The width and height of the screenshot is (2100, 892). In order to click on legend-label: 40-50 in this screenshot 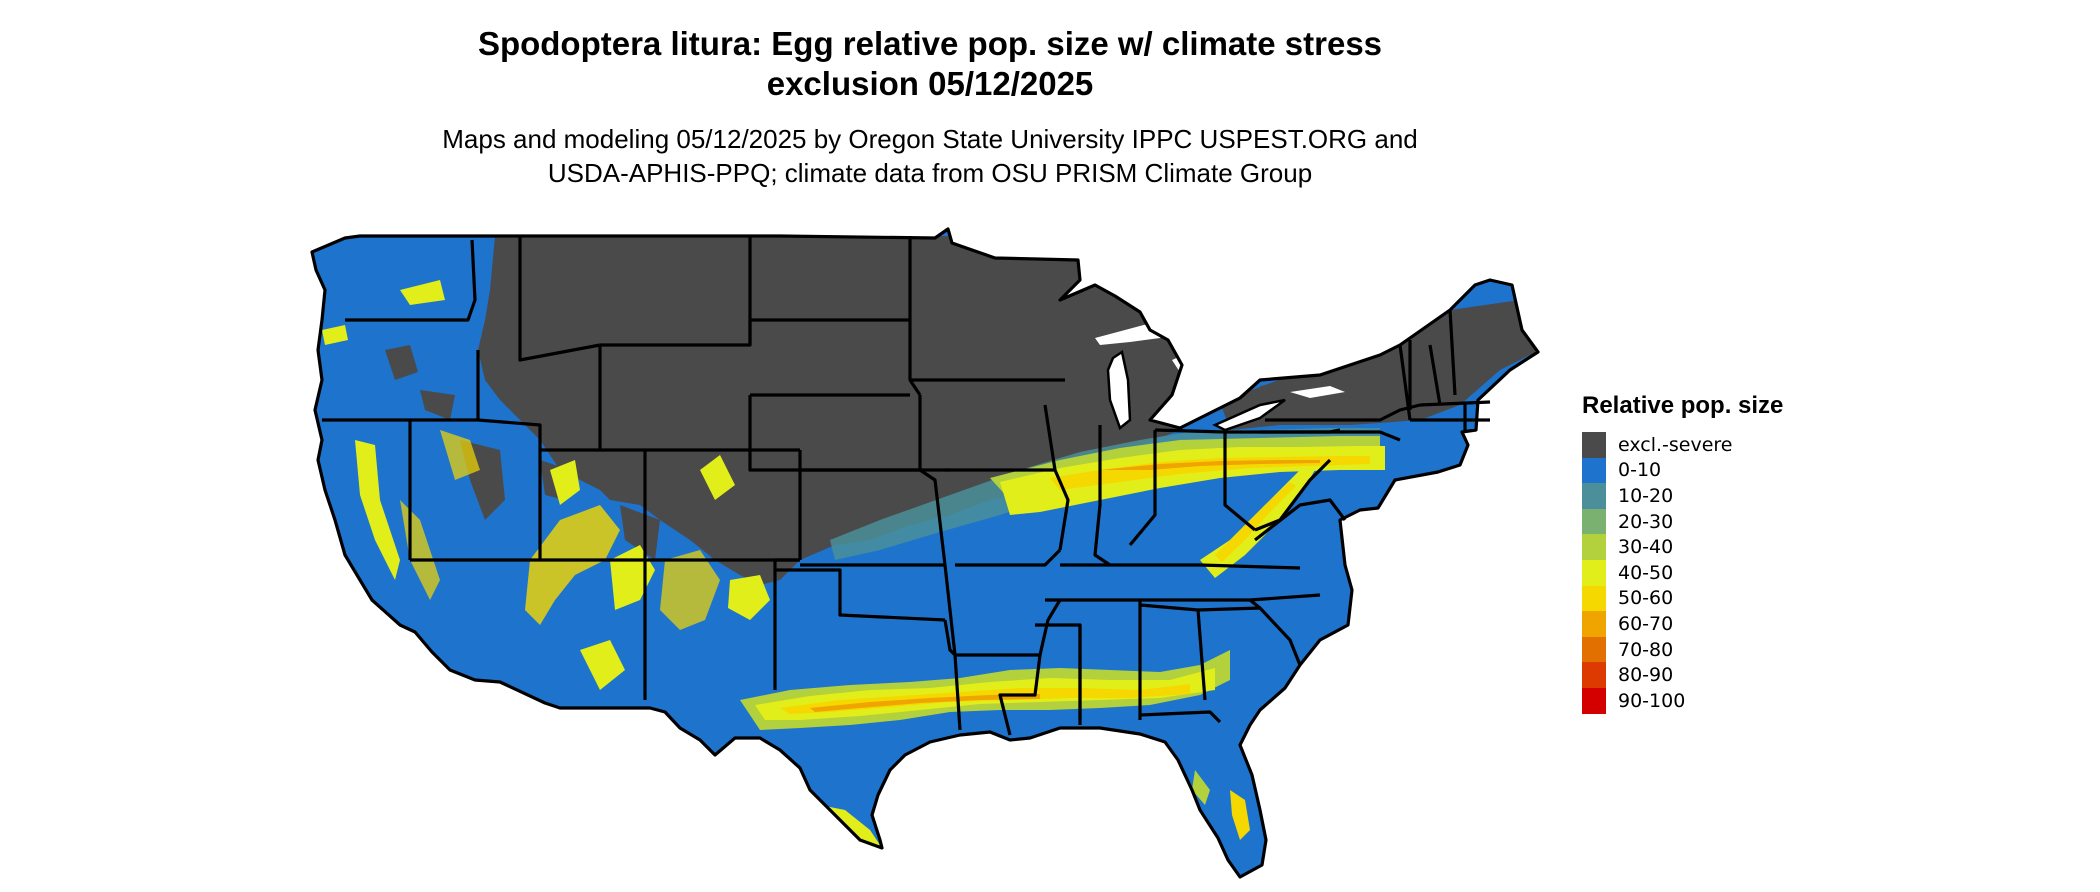, I will do `click(1646, 572)`.